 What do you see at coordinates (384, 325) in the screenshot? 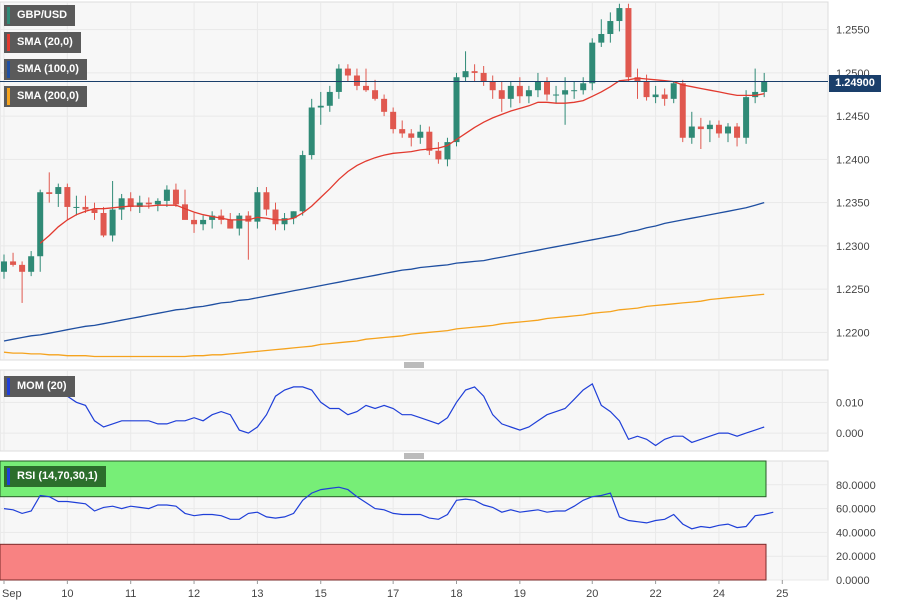
I see `sma200-line` at bounding box center [384, 325].